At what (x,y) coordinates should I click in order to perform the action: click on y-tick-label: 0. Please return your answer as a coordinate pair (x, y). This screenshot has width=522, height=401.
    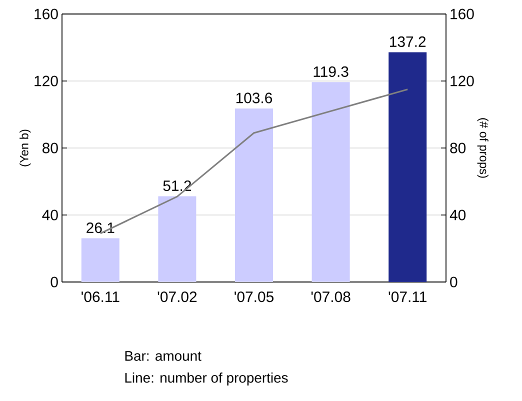
    Looking at the image, I should click on (54, 282).